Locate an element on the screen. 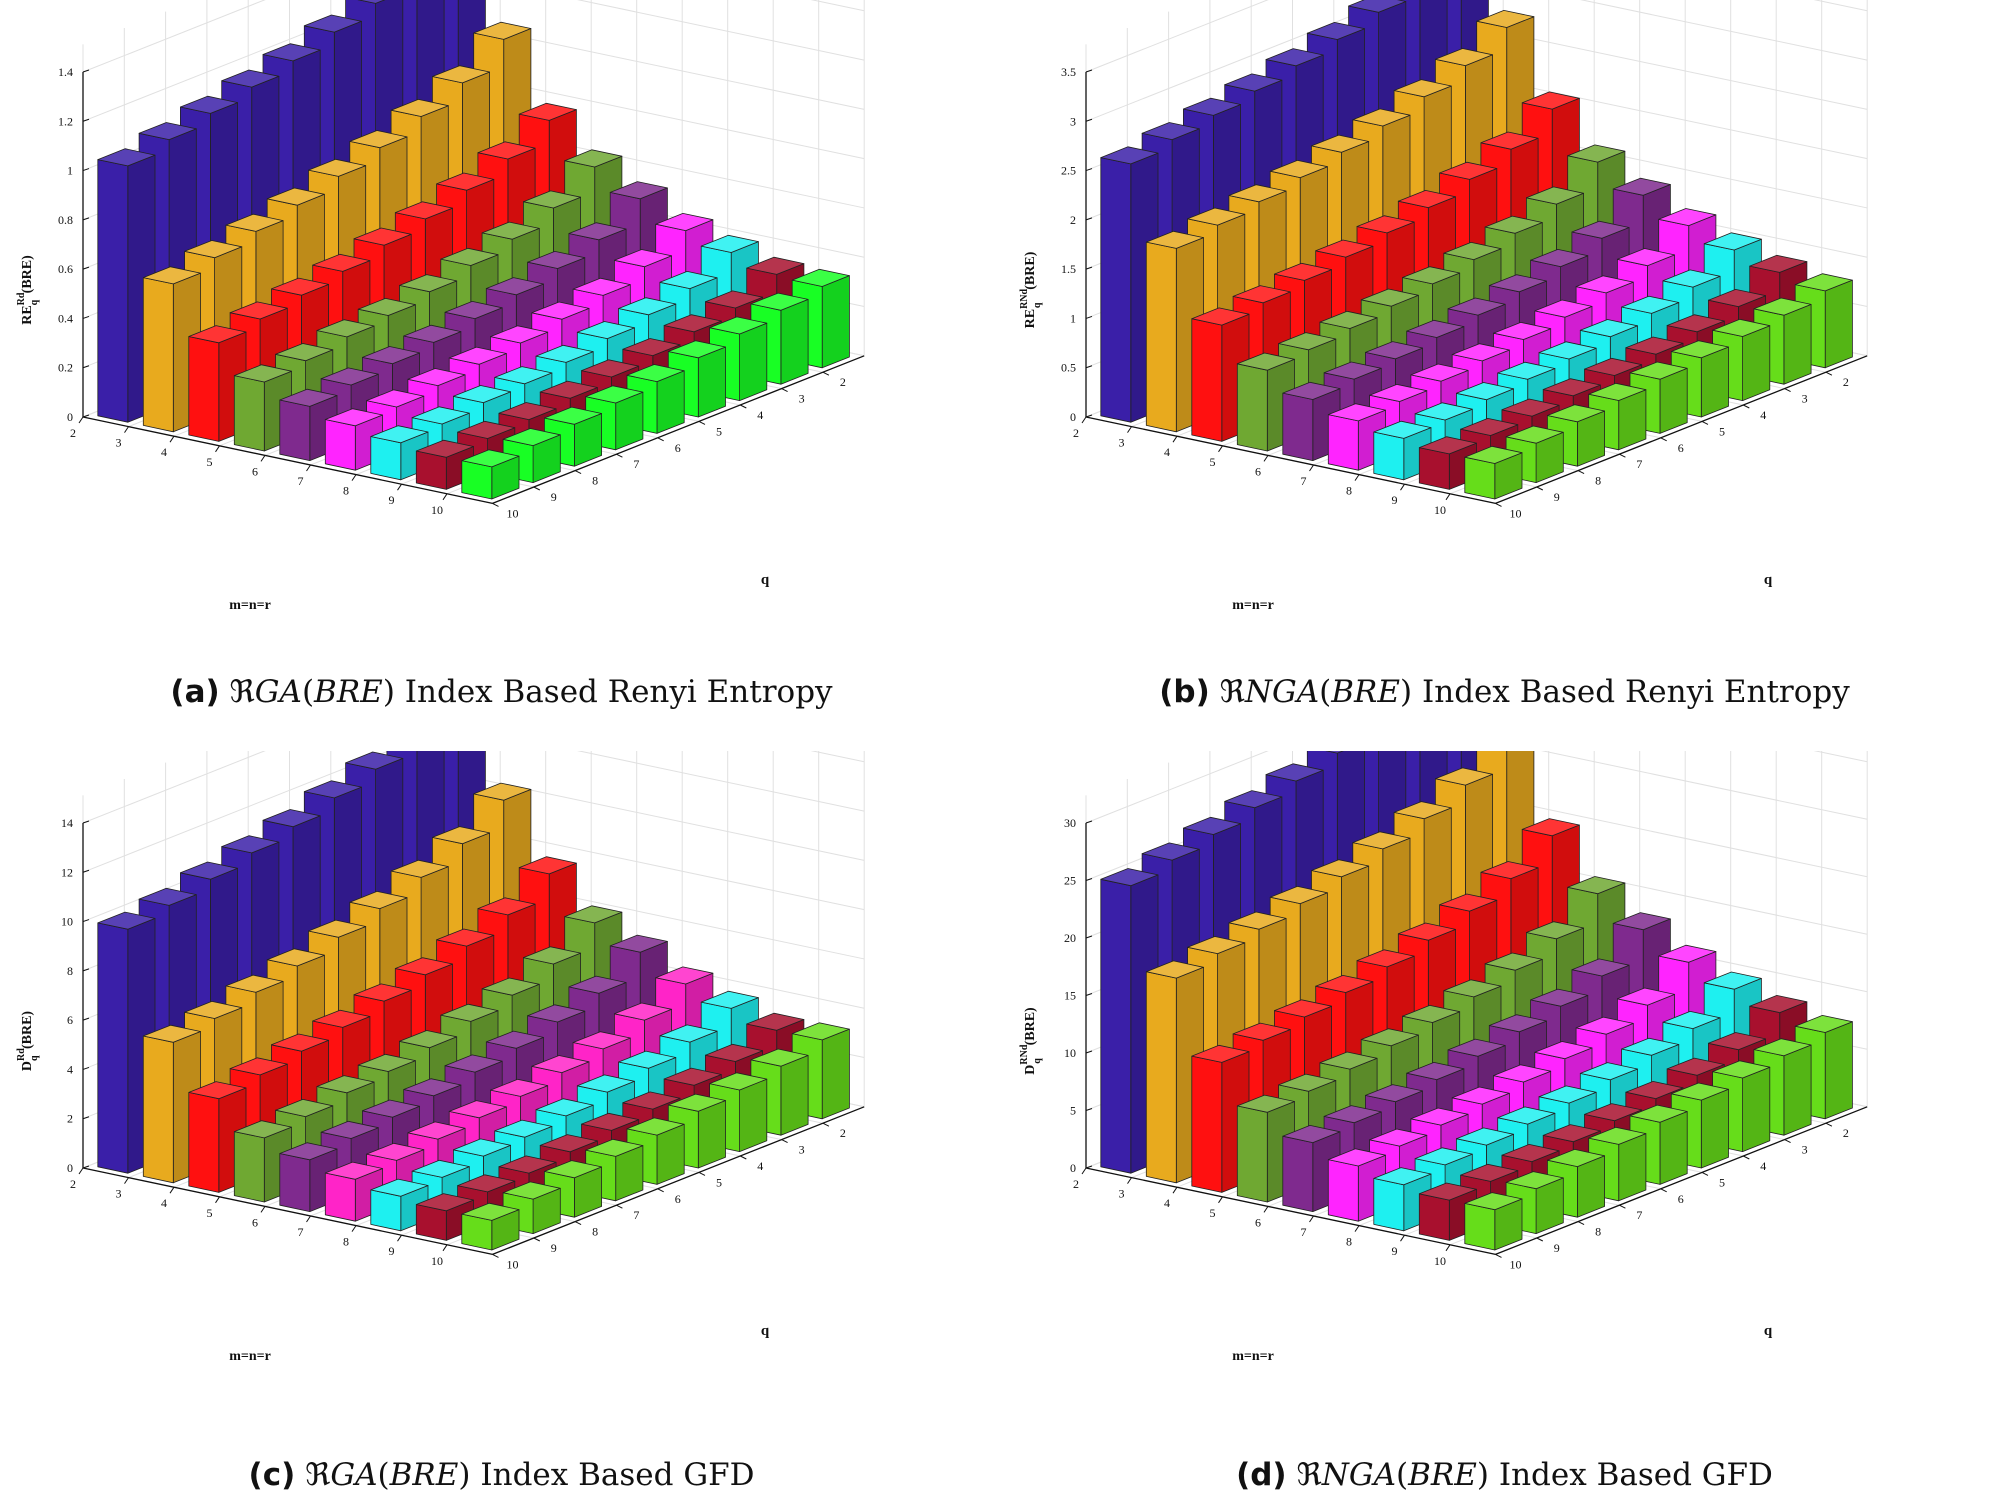 The image size is (2007, 1502). z-tick-label: 3 is located at coordinates (1073, 121).